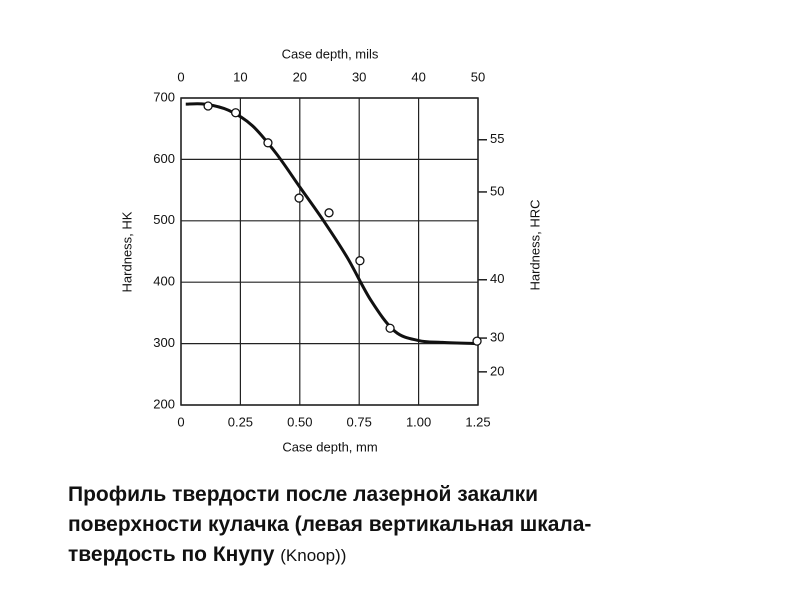 This screenshot has width=800, height=600. I want to click on x-tick-label: 0.75, so click(359, 421).